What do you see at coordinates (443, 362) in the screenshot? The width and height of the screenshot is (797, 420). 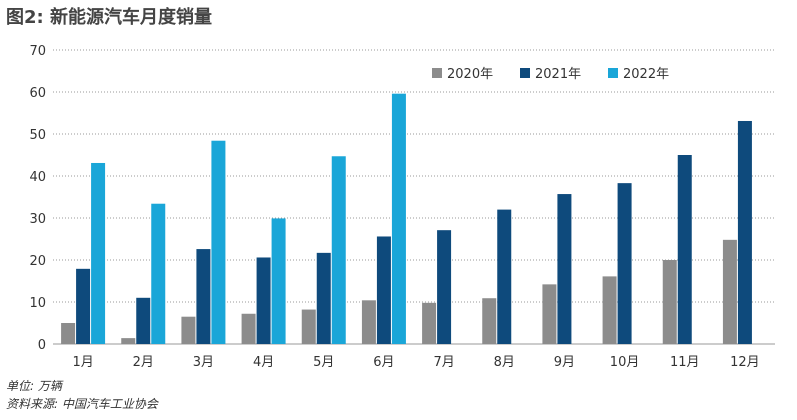 I see `x-tick-label: 7月` at bounding box center [443, 362].